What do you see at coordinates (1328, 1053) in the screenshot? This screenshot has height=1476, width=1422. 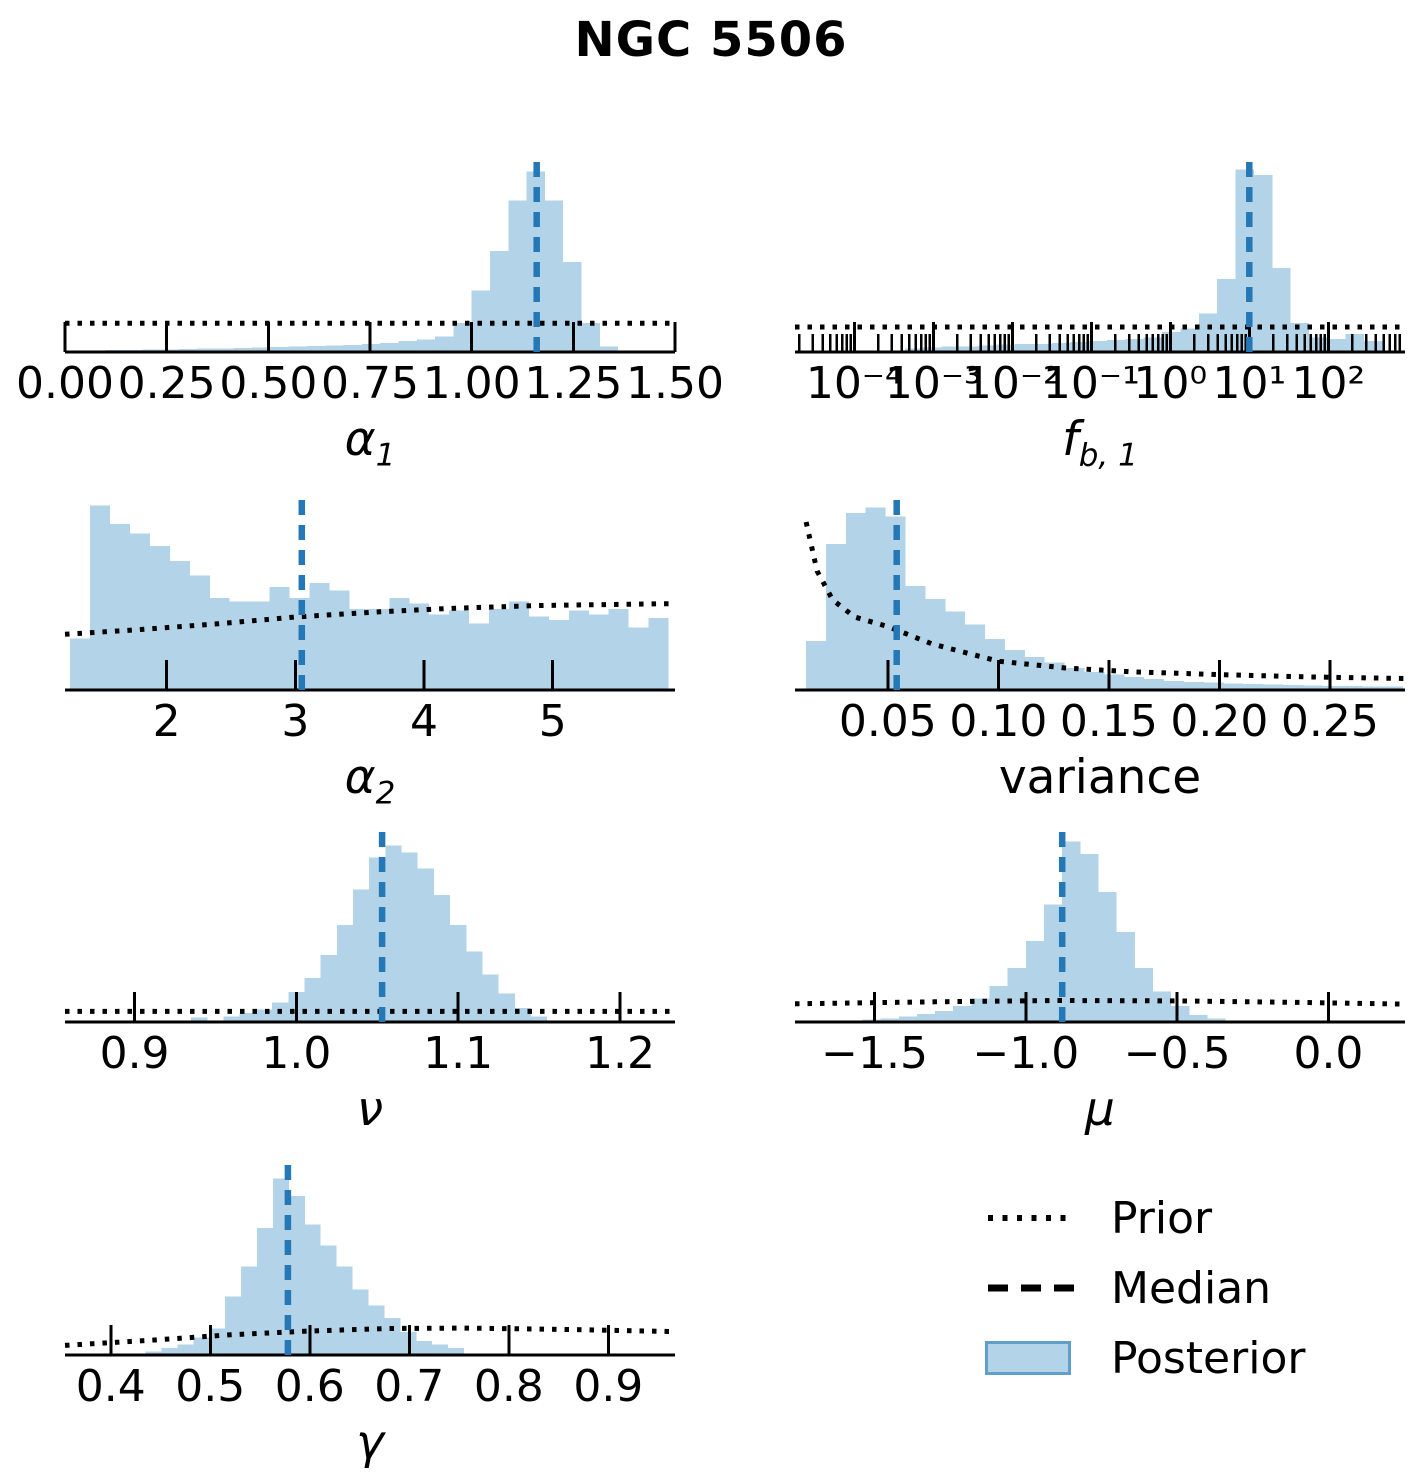 I see `tick-label: 0.0` at bounding box center [1328, 1053].